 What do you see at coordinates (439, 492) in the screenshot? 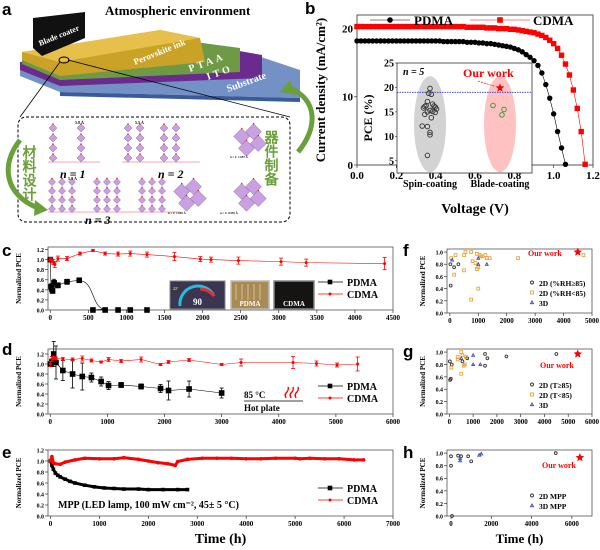
I see `y-tick-label: 0.4` at bounding box center [439, 492].